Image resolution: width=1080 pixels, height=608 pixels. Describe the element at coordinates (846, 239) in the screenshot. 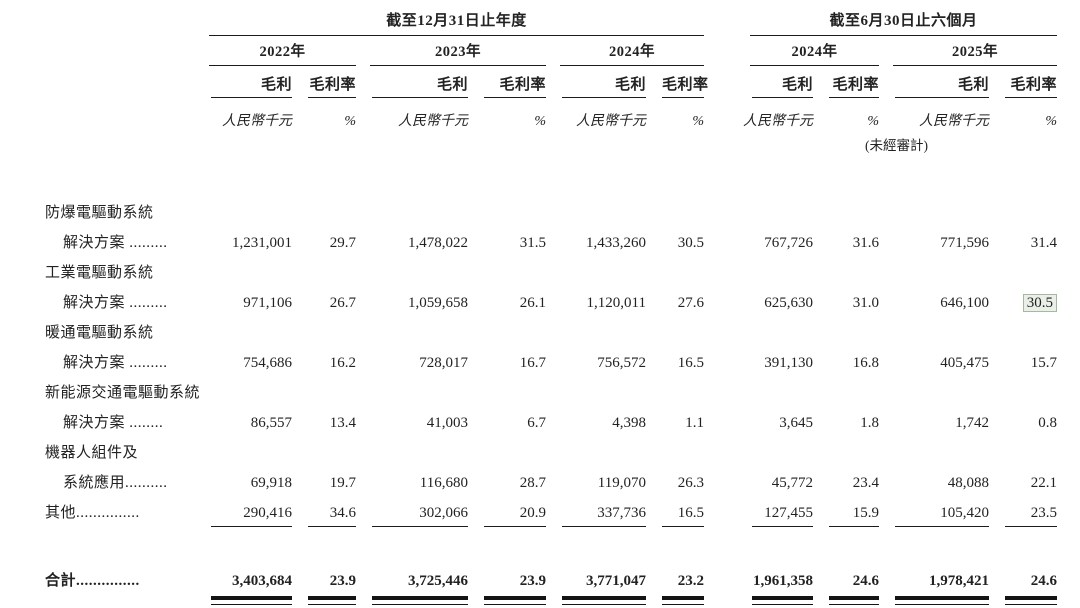

I see `cell-gross-margin: 31.6` at that location.